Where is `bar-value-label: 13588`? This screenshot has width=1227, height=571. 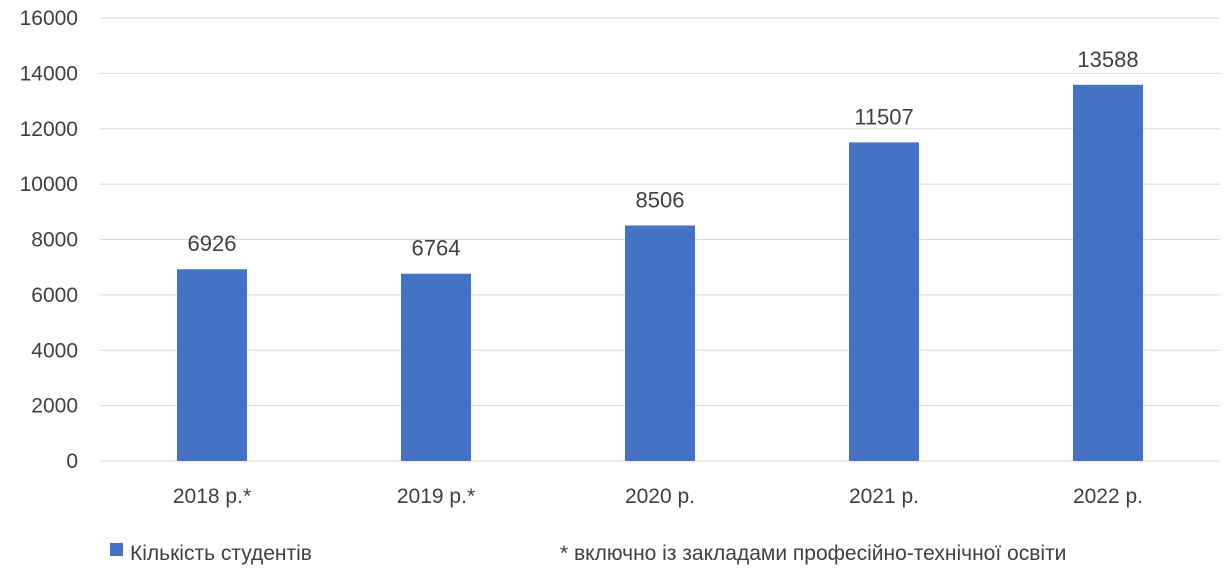 bar-value-label: 13588 is located at coordinates (1107, 59).